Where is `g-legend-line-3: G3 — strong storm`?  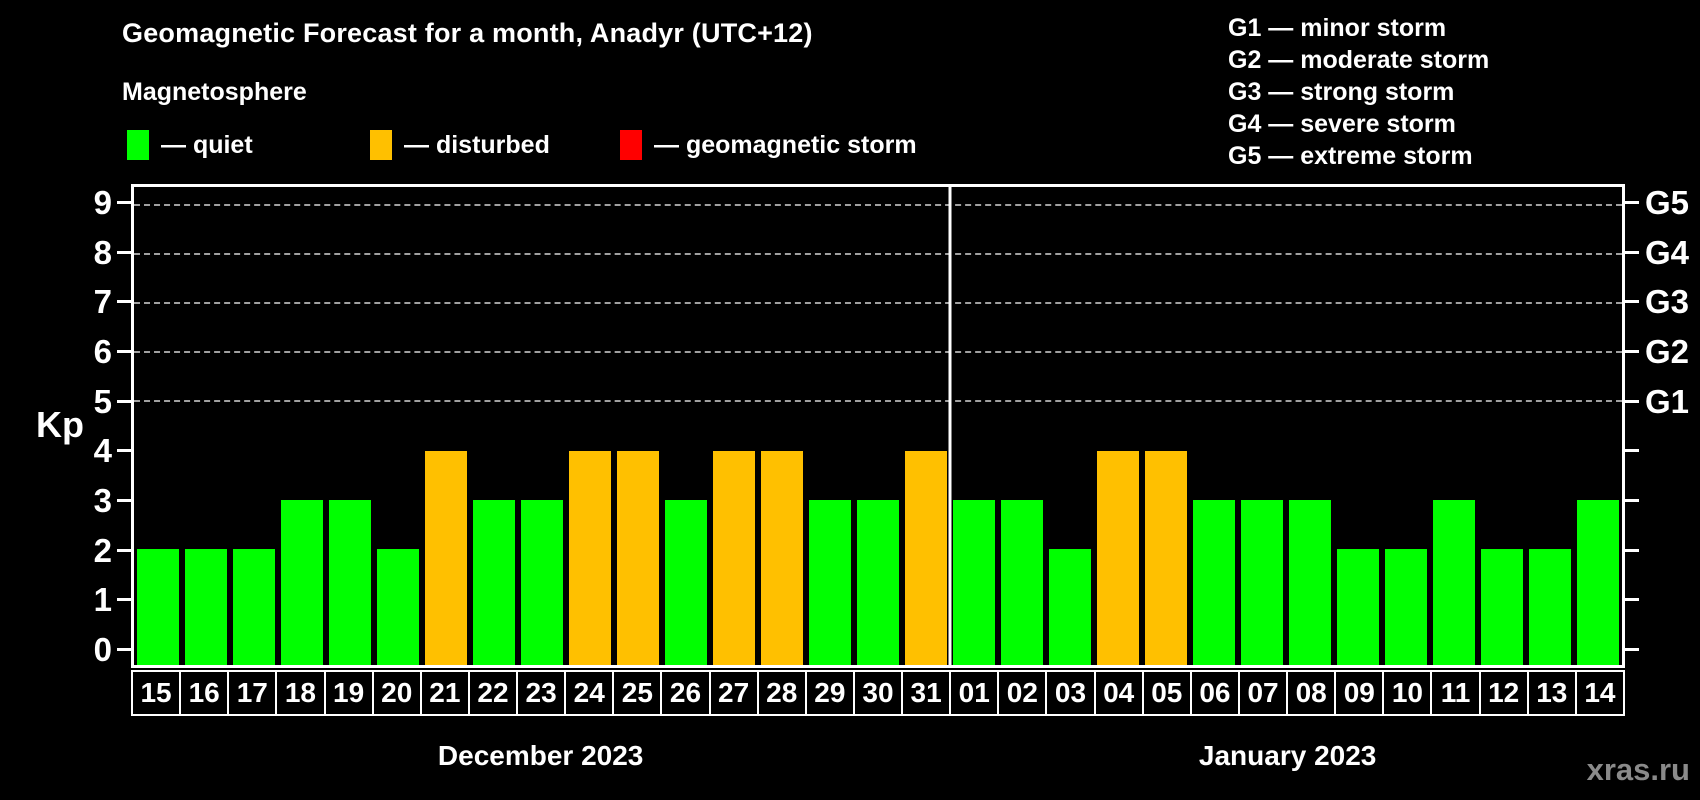
g-legend-line-3: G3 — strong storm is located at coordinates (1341, 92).